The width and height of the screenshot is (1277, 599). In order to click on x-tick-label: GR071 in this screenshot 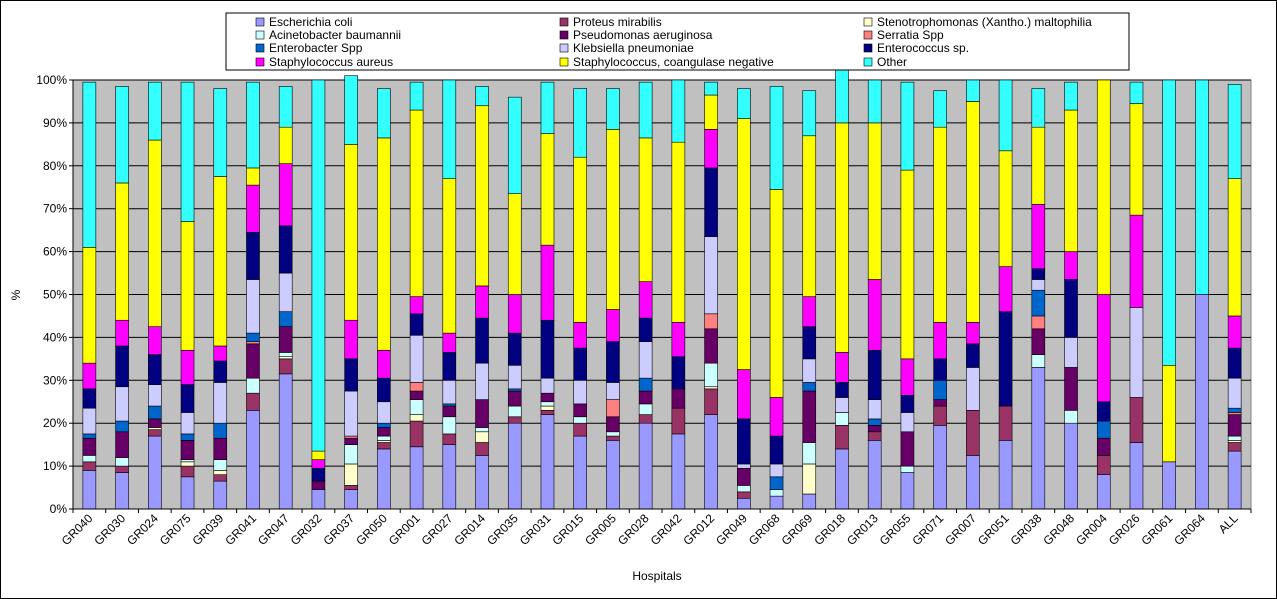, I will do `click(927, 529)`.